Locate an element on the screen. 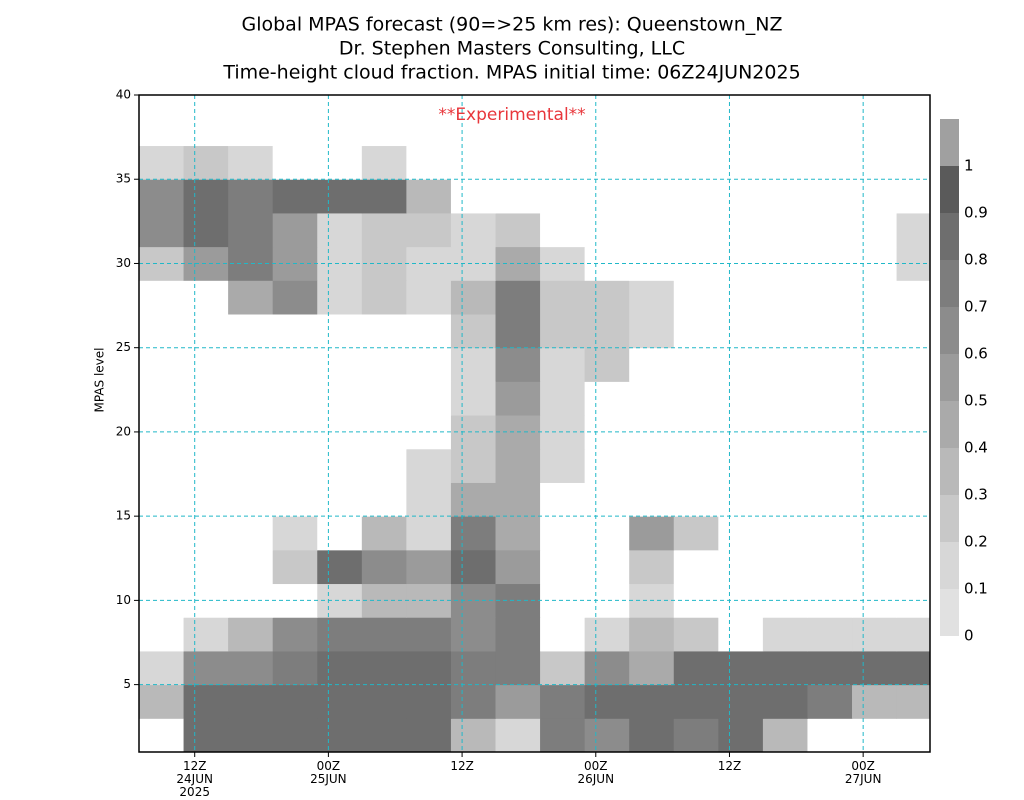  y-axis-label: MPAS level is located at coordinates (100, 380).